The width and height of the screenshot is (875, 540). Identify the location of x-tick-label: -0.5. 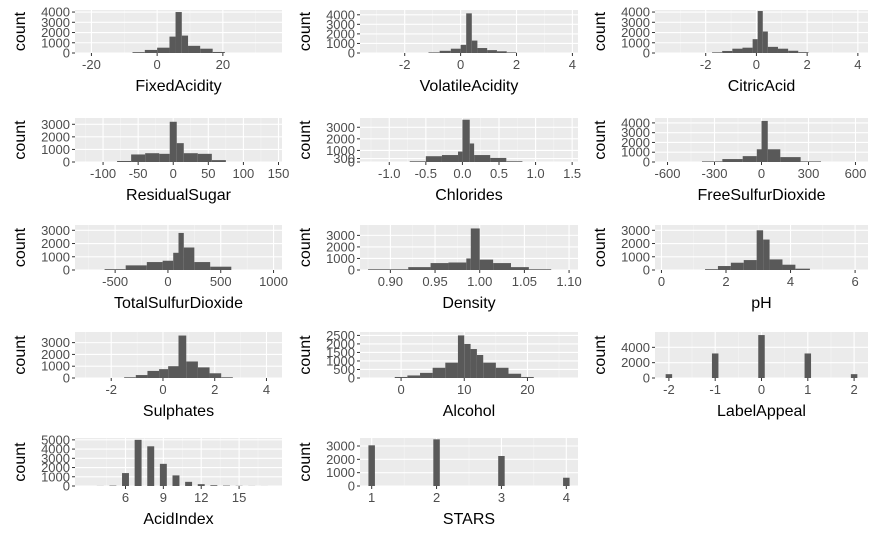
(426, 173).